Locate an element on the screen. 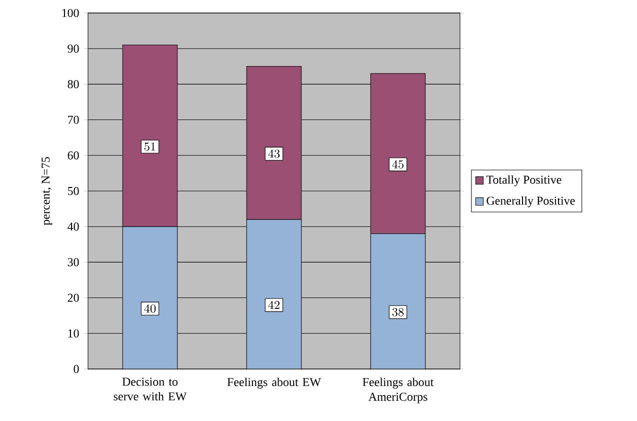 This screenshot has height=421, width=637. y-axis-title: percent, N=75 is located at coordinates (47, 191).